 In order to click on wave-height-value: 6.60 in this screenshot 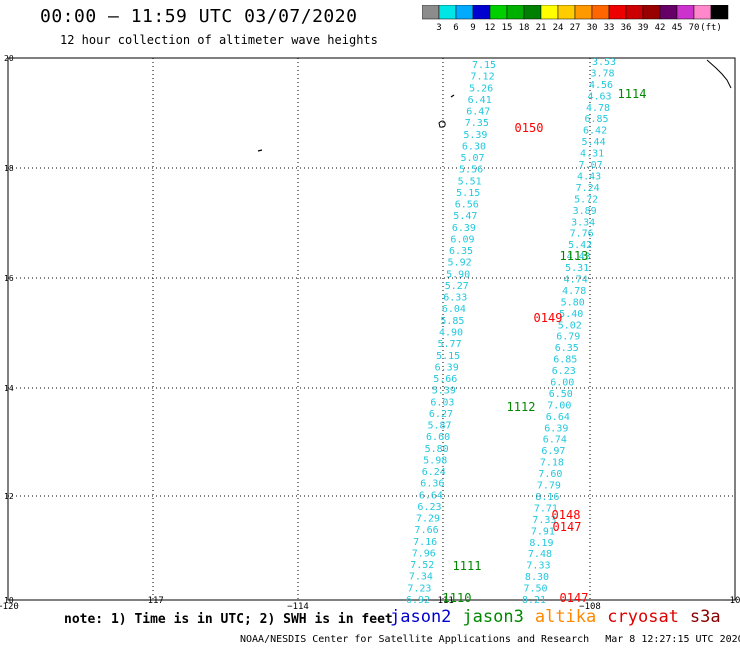, I will do `click(438, 437)`.